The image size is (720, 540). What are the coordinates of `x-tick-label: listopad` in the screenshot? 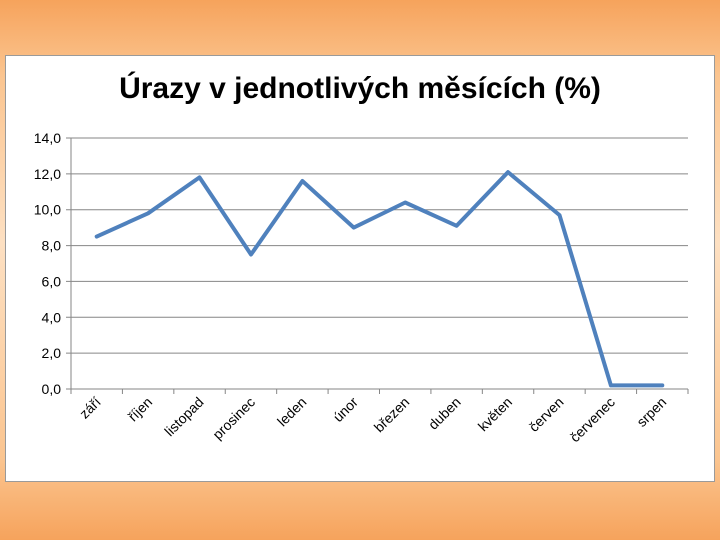 It's located at (183, 416).